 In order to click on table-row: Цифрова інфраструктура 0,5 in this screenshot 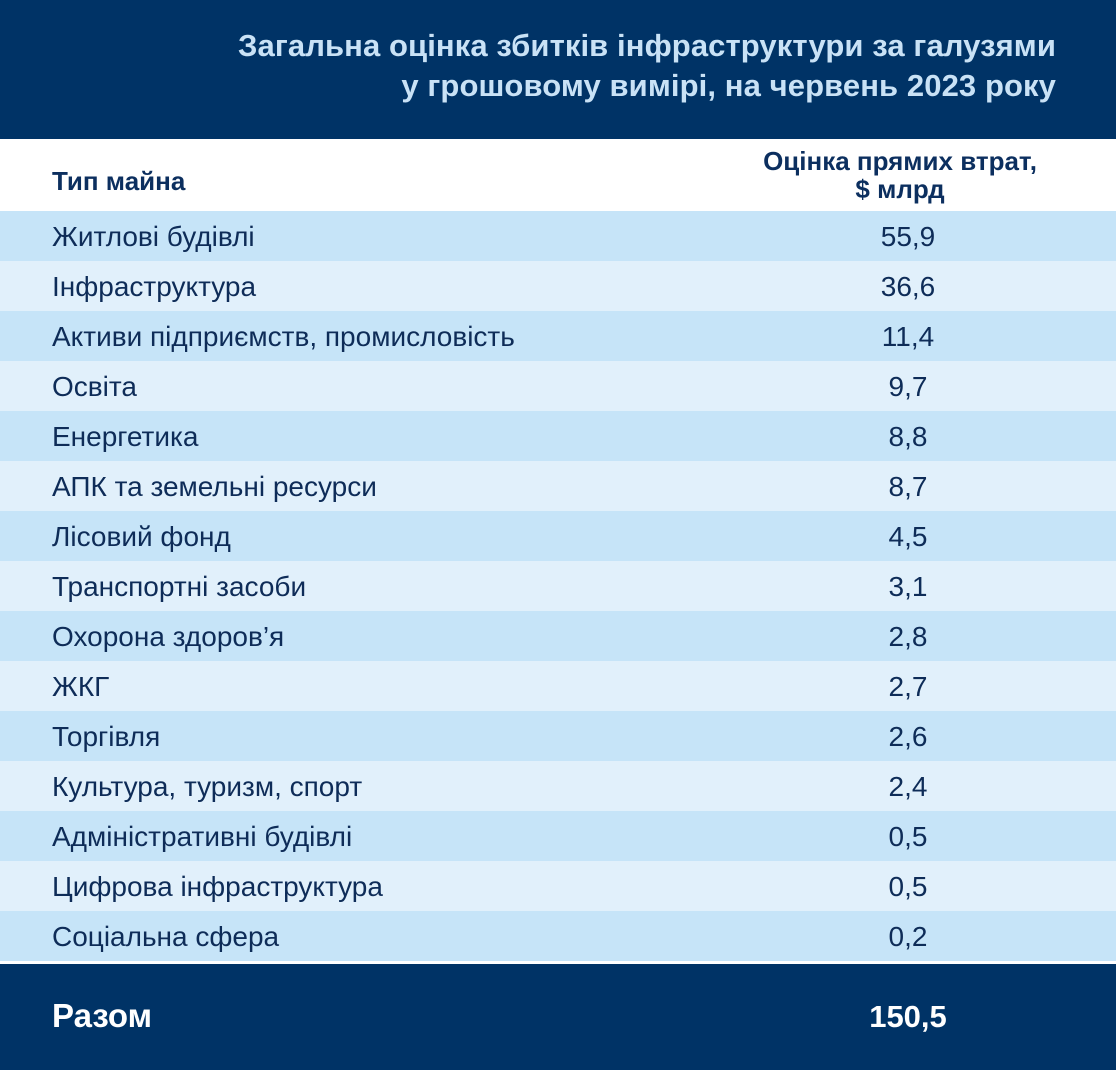, I will do `click(558, 886)`.